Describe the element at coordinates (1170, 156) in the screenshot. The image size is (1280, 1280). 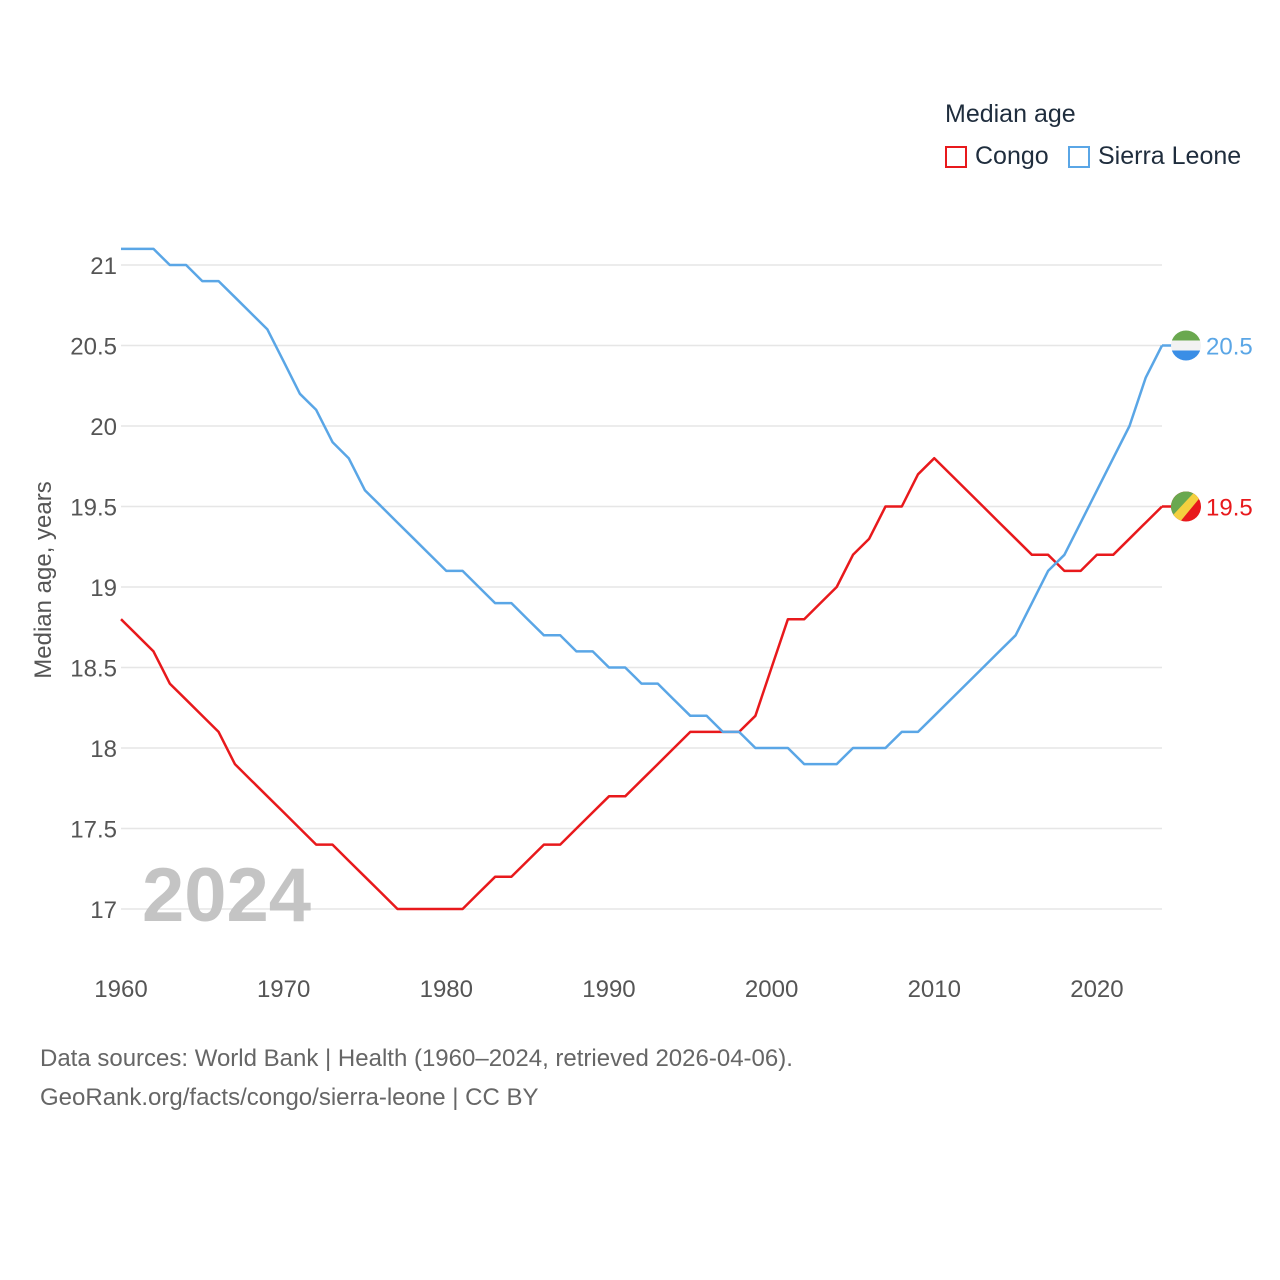
I see `legend-label-sierra-leone: Sierra Leone` at that location.